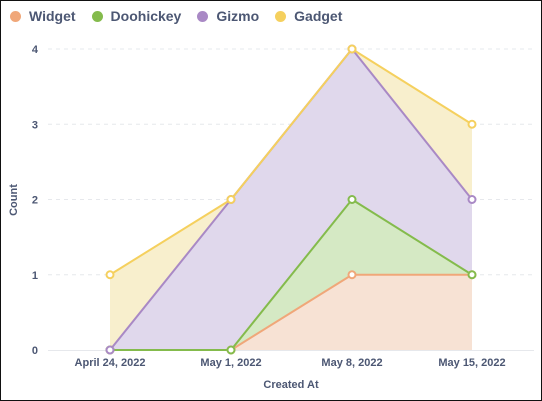 The image size is (542, 401). What do you see at coordinates (14, 200) in the screenshot?
I see `y-axis-label: Count` at bounding box center [14, 200].